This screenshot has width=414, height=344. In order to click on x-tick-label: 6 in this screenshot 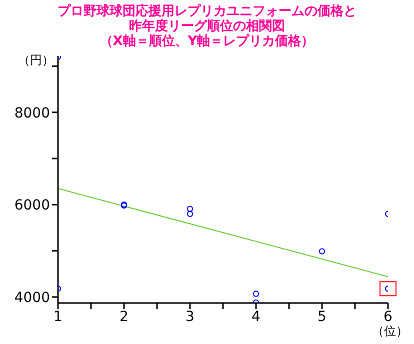, I will do `click(388, 316)`.